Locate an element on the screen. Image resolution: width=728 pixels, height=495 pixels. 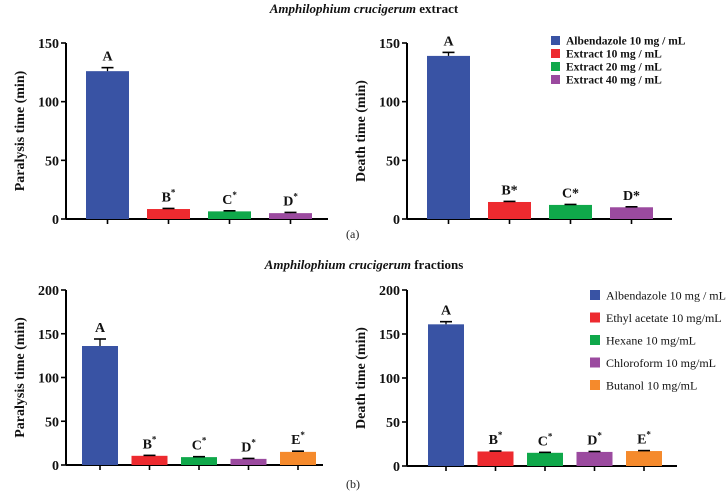
legend-label: Hexane 10 mg/mL is located at coordinates (651, 341).